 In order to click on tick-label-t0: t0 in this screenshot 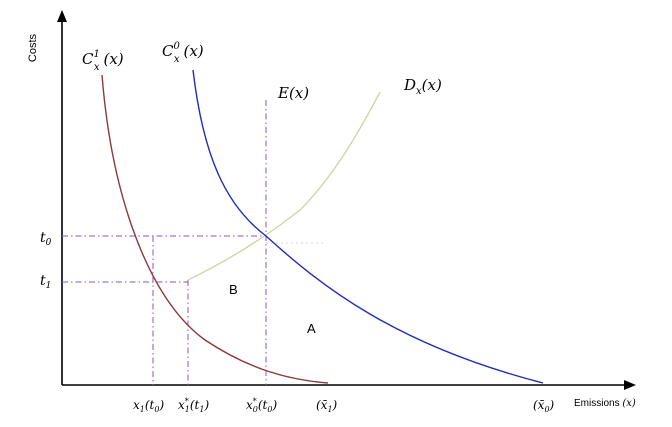, I will do `click(46, 239)`.